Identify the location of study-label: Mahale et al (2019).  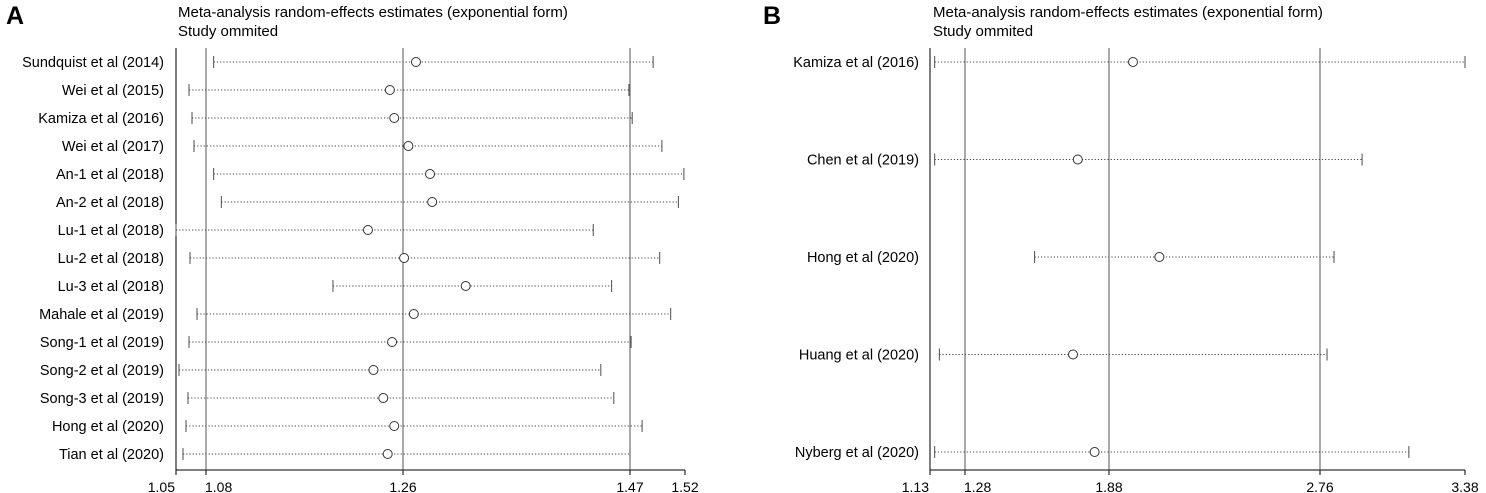
(101, 315).